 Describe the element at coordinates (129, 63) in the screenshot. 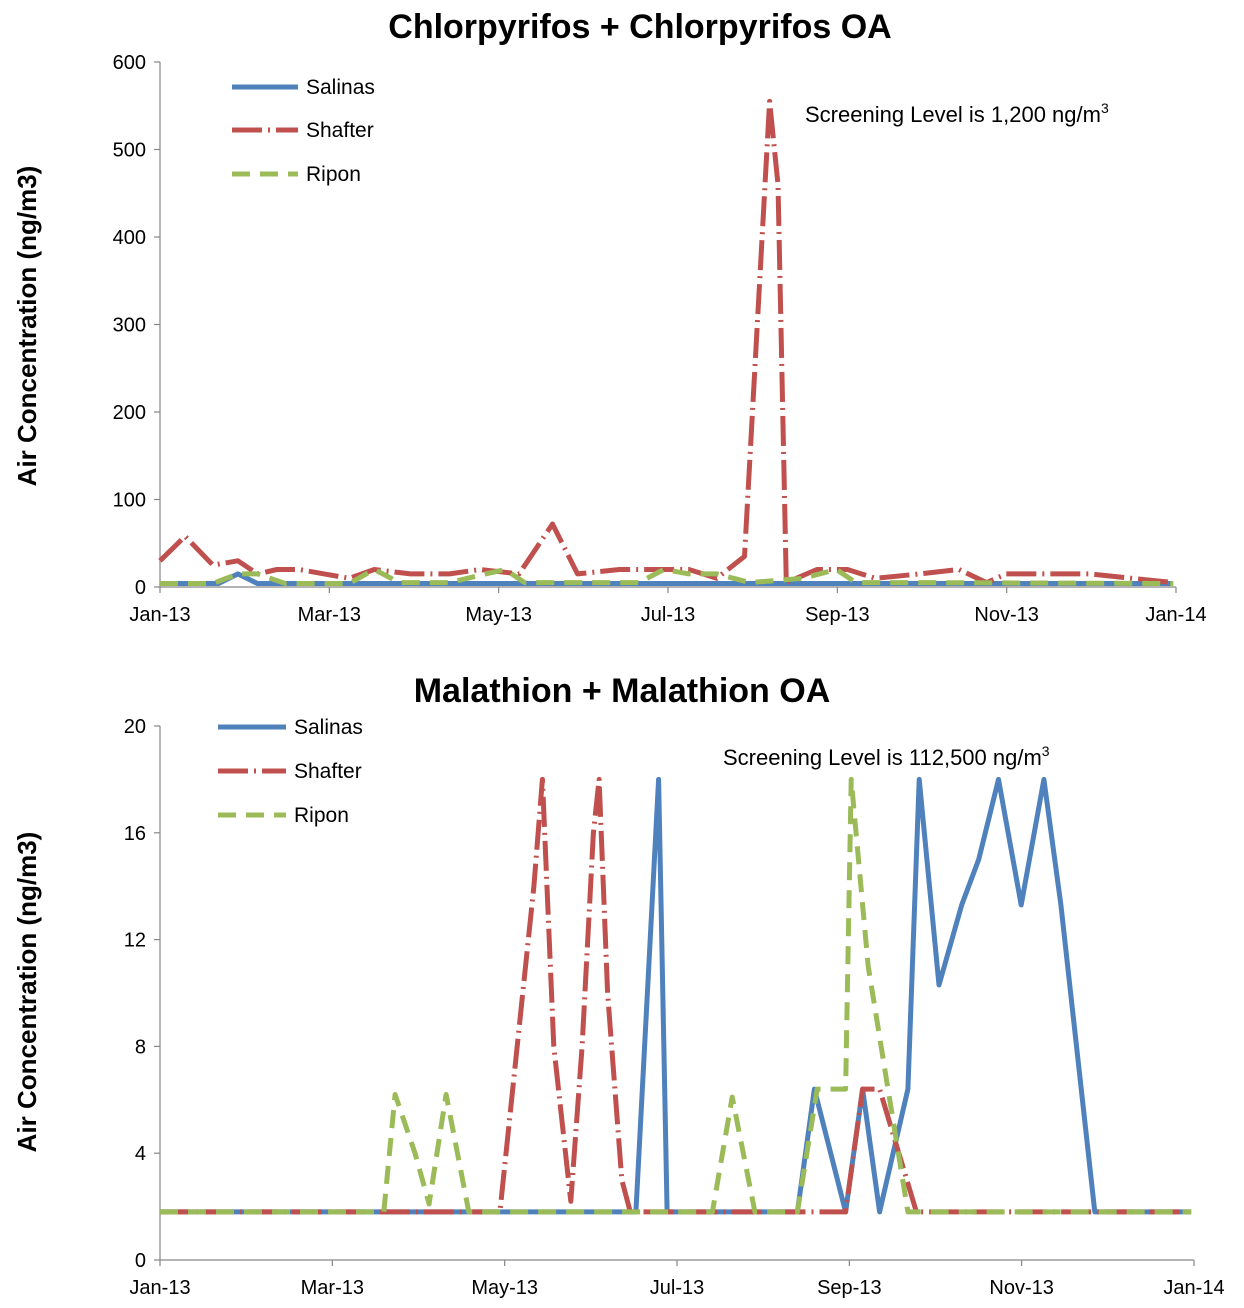

I see `y-tick-label: 600` at that location.